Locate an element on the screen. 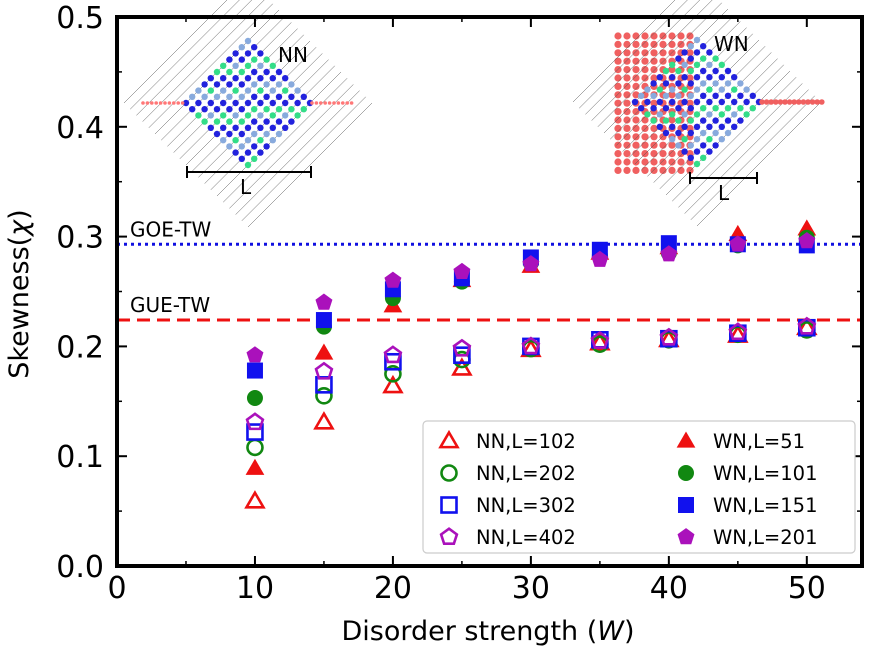  legend-label: NN,L=102 is located at coordinates (526, 441).